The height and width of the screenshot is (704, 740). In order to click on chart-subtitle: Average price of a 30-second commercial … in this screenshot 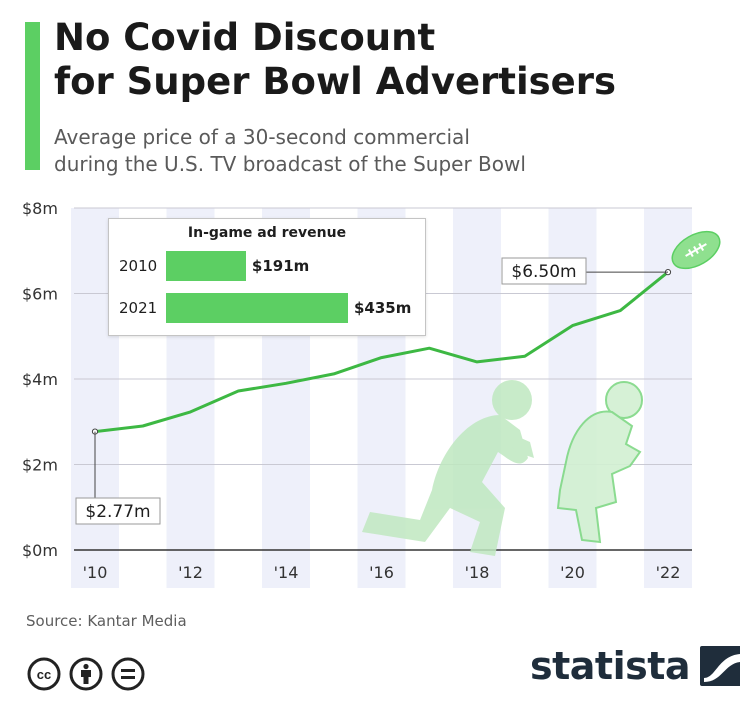, I will do `click(290, 151)`.